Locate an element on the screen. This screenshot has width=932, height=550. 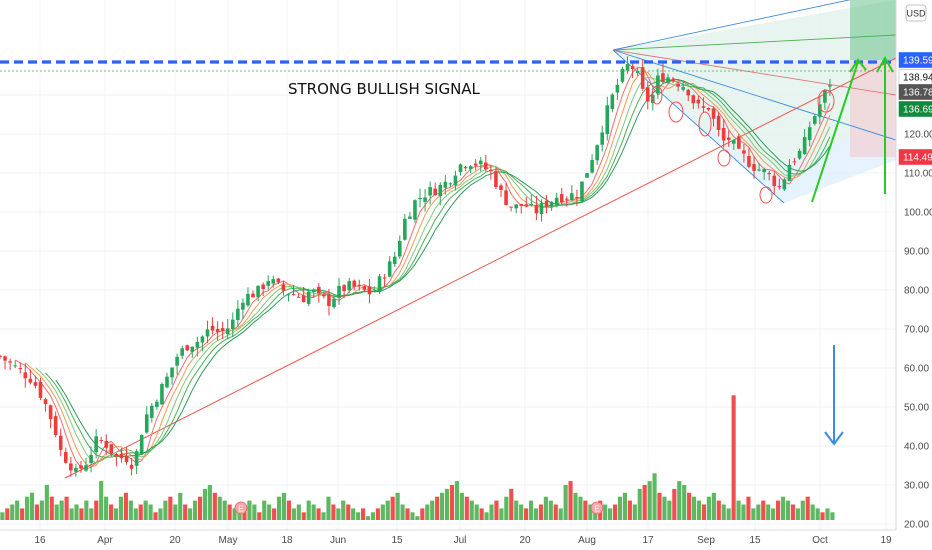
up-arrow-right-head is located at coordinates (885, 64).